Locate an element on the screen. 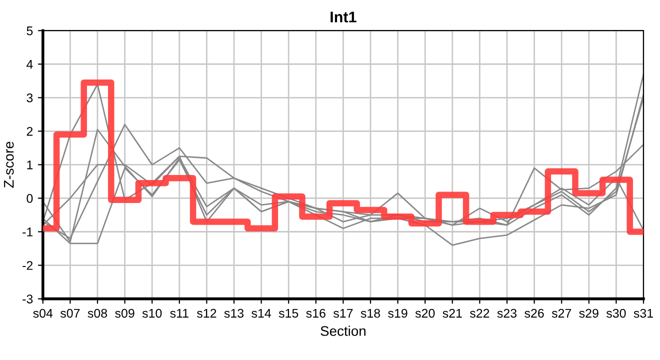  y-axis-title: Z-score is located at coordinates (9, 165).